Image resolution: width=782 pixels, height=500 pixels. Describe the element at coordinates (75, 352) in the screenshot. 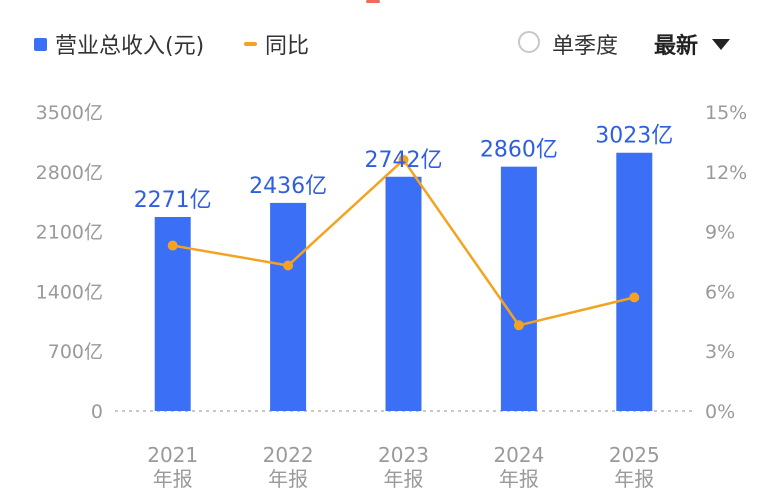

I see `y-left-tick-label: 700亿` at that location.